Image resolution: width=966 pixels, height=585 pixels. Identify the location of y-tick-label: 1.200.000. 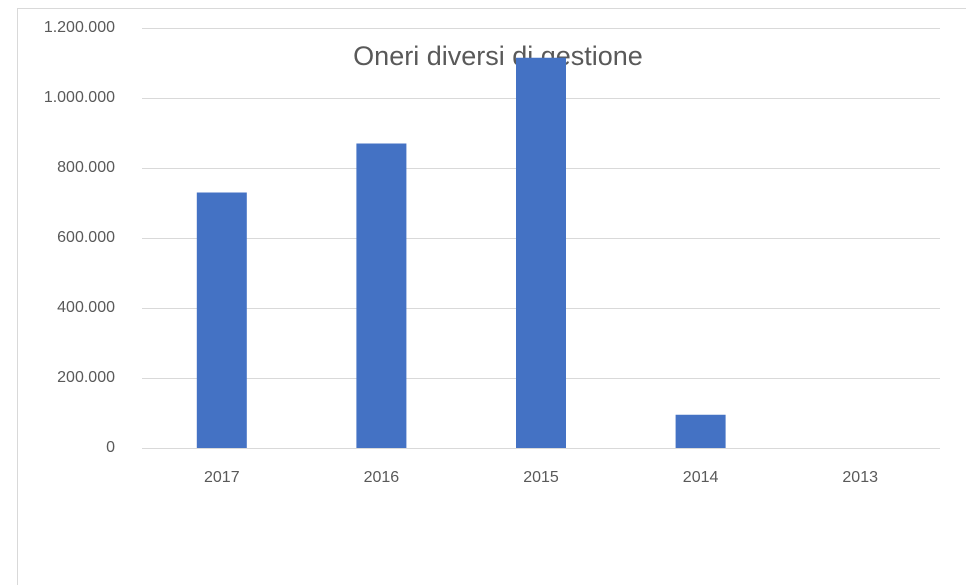
(79, 27).